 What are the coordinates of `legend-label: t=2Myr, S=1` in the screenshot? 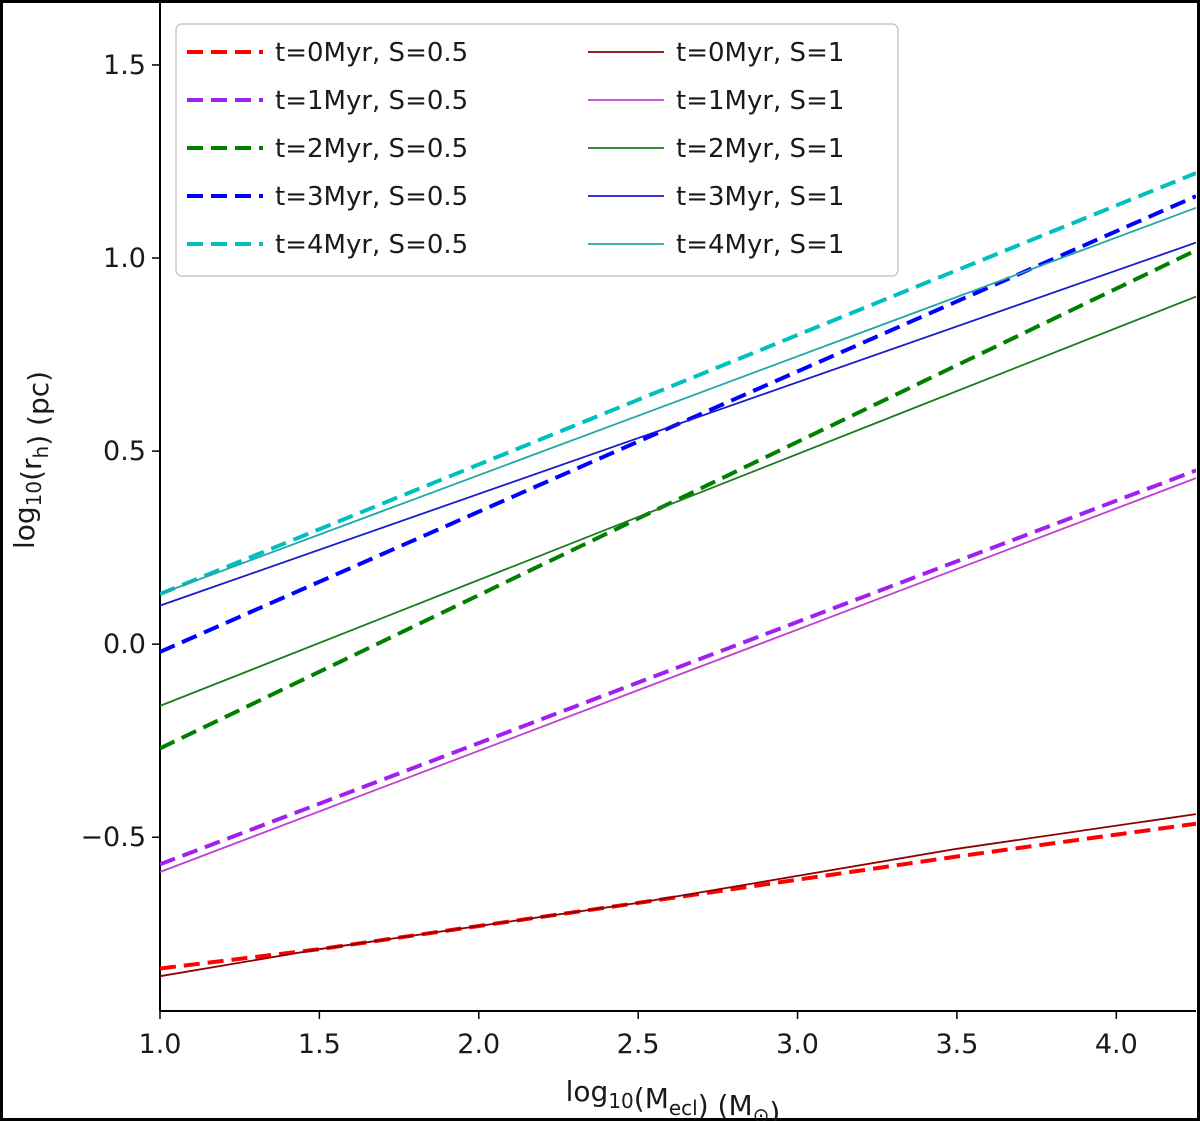 It's located at (760, 149).